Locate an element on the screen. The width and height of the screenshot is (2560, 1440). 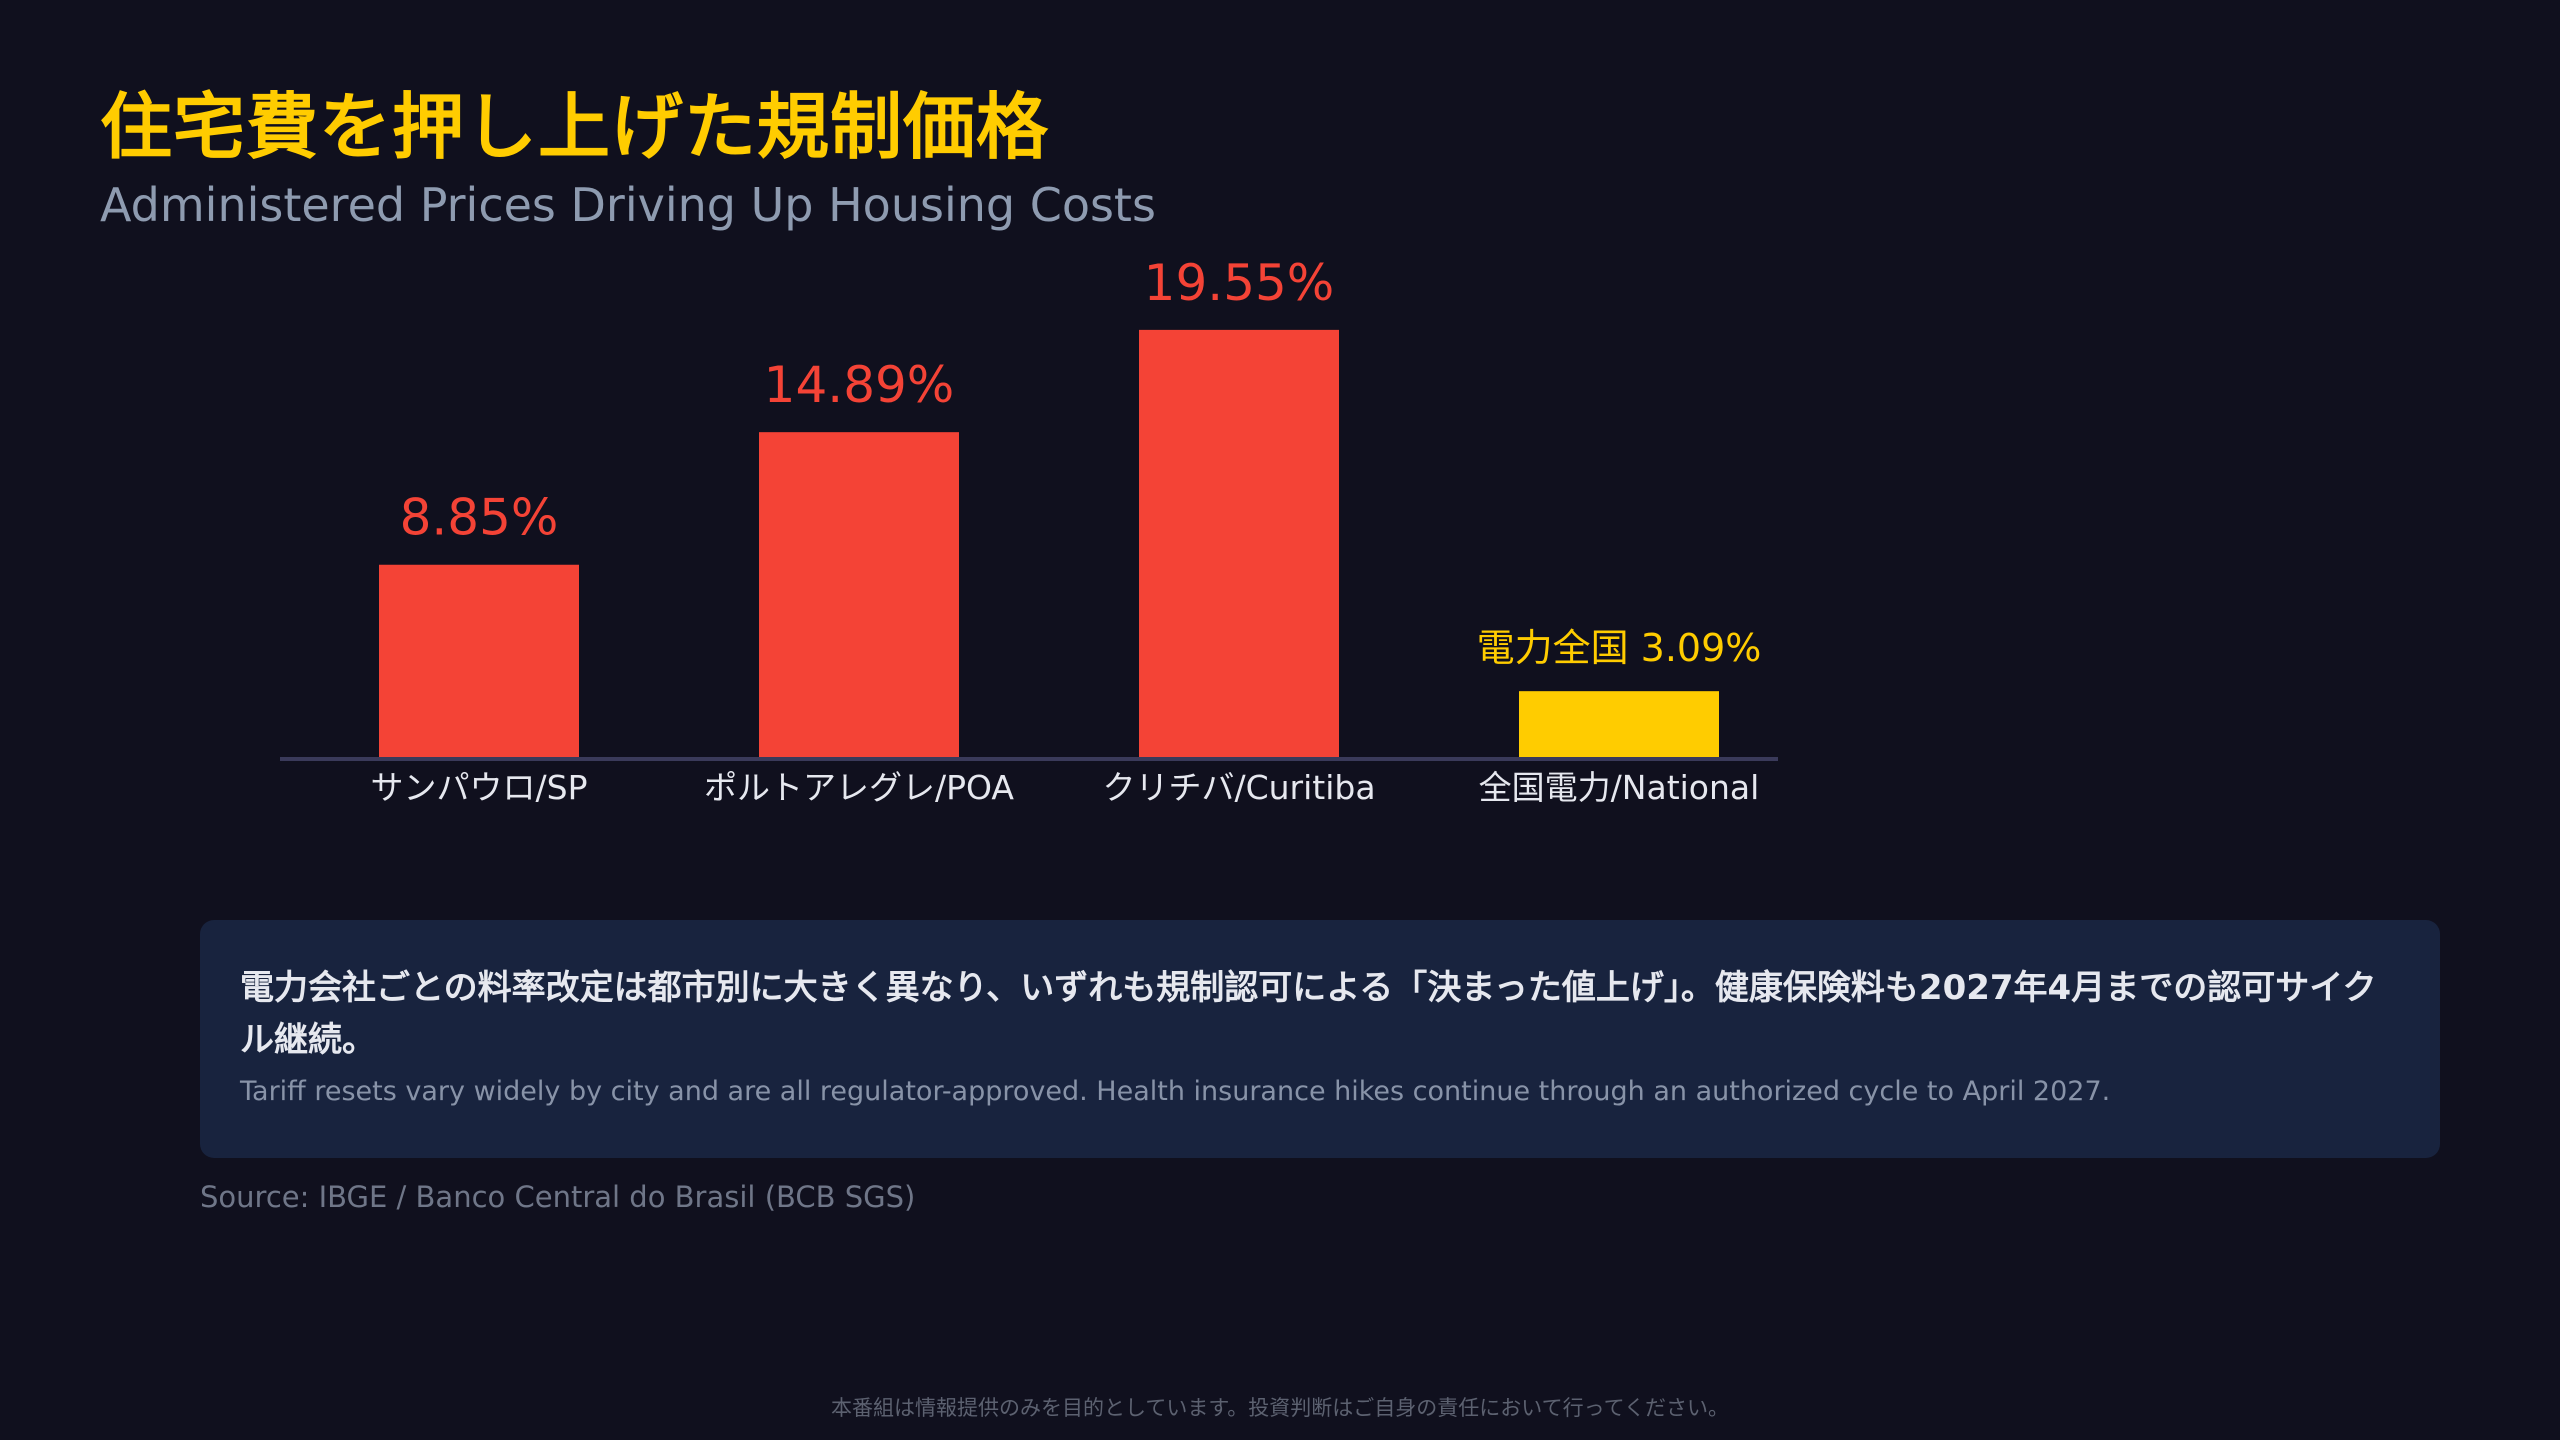
category-label-4: 全国電力/National is located at coordinates (1619, 787).